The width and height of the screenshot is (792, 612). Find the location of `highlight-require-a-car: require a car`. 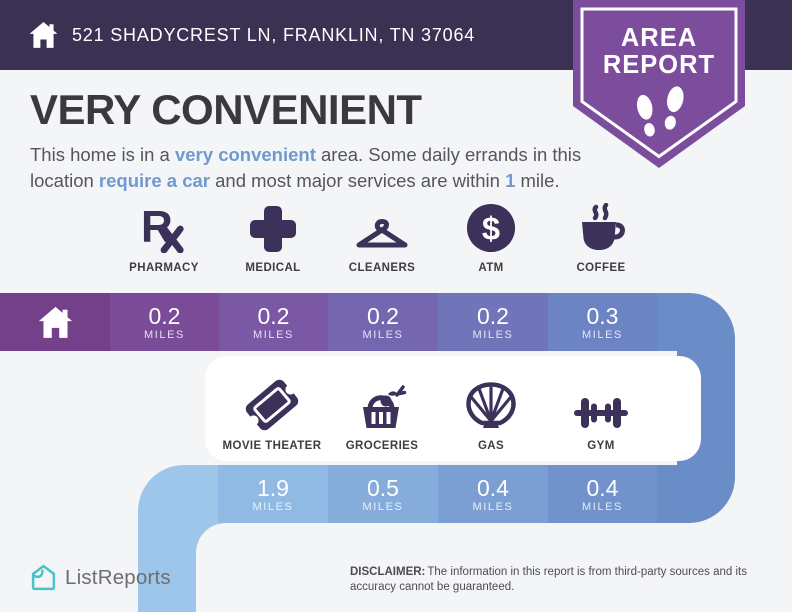

highlight-require-a-car: require a car is located at coordinates (154, 180).